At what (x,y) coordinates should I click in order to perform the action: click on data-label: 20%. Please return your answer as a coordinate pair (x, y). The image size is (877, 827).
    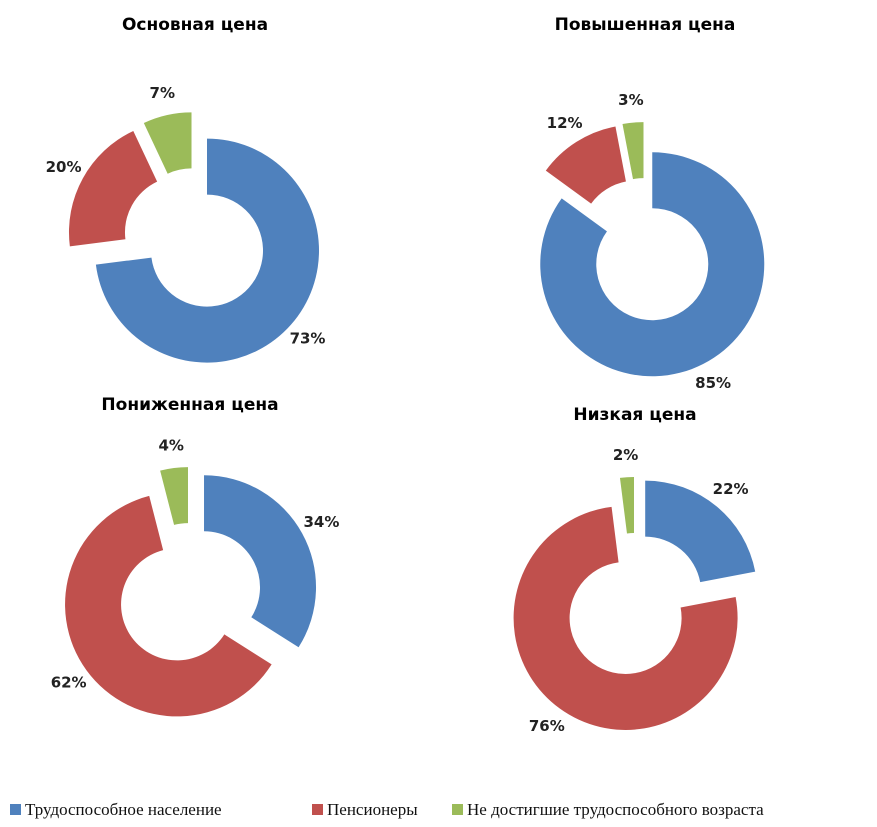
    Looking at the image, I should click on (64, 167).